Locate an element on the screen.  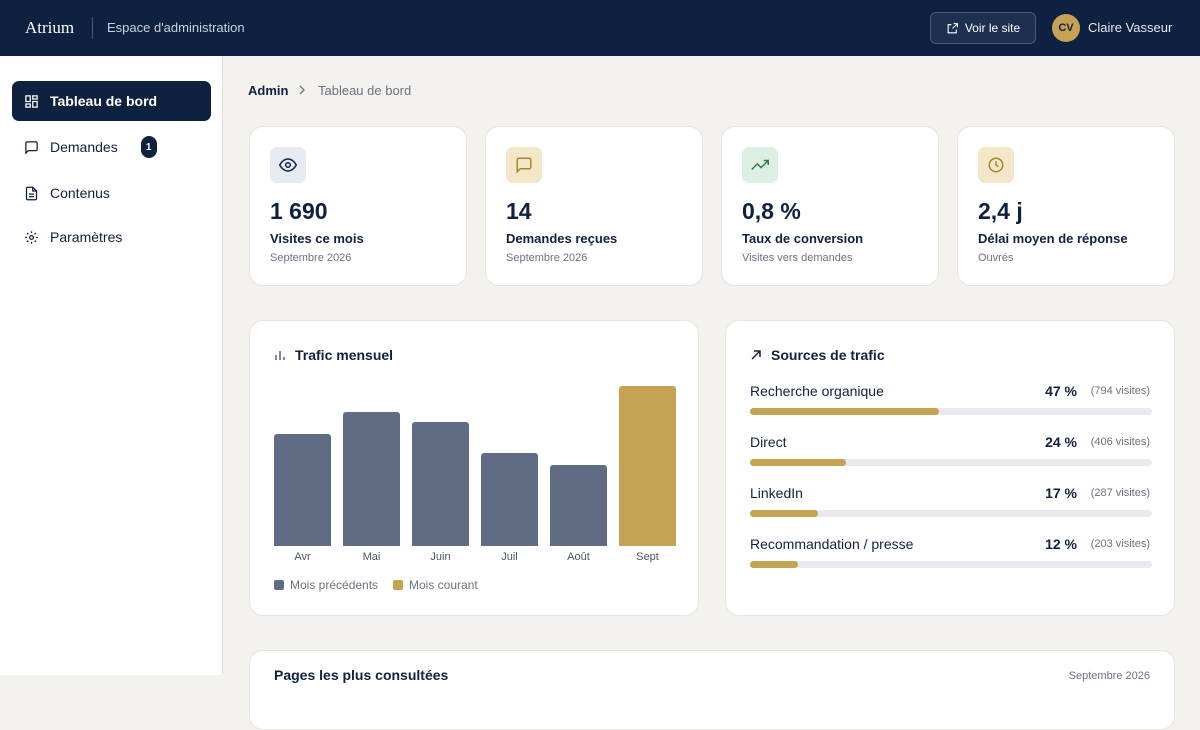
stat-sub: Visites vers demandes is located at coordinates (797, 258).